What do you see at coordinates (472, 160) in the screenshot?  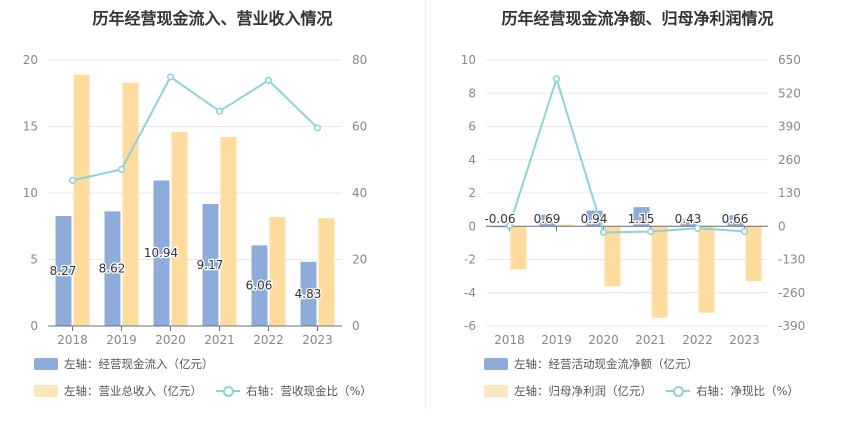 I see `y-left-tick-label: 4` at bounding box center [472, 160].